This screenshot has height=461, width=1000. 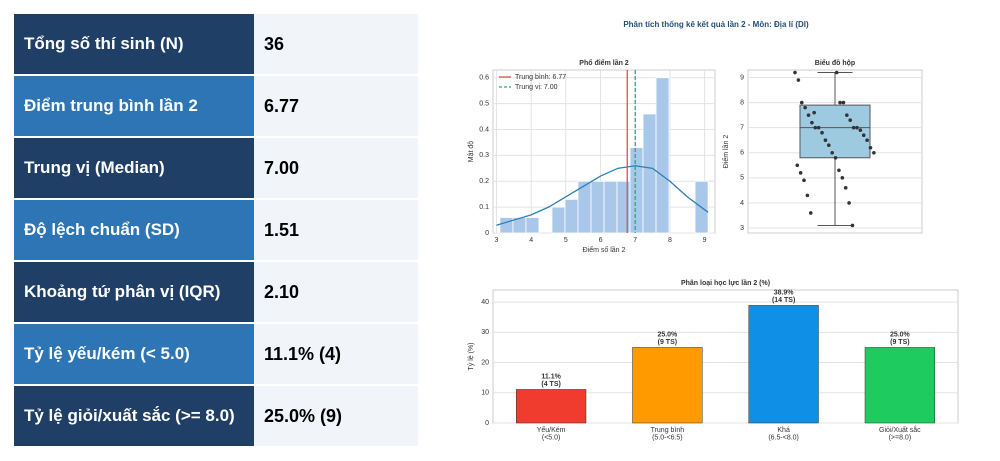 I want to click on x-tick-label: 9, so click(x=705, y=240).